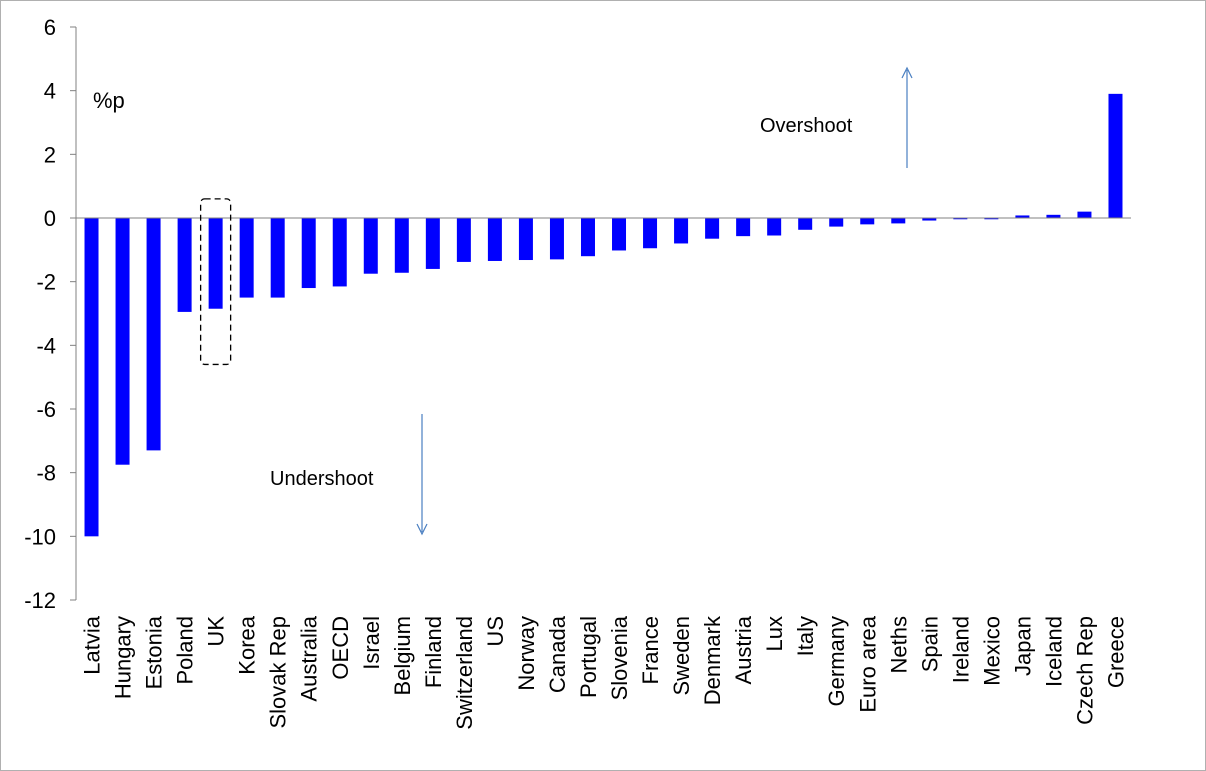 This screenshot has width=1206, height=771. Describe the element at coordinates (1022, 646) in the screenshot. I see `x-tick-label: Japan` at that location.